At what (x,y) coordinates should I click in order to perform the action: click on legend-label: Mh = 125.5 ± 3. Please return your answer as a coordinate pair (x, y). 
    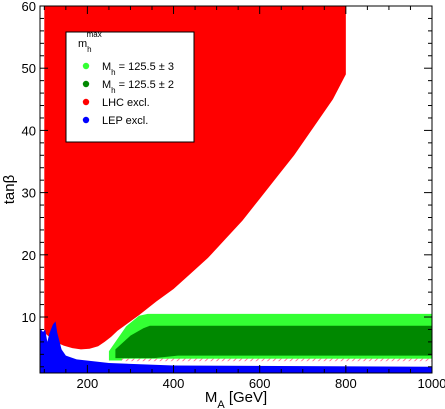
    Looking at the image, I should click on (138, 69).